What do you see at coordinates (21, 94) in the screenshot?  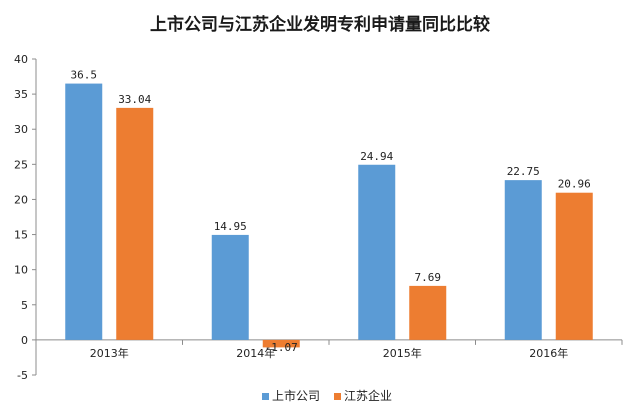 I see `y-tick-label: 35` at bounding box center [21, 94].